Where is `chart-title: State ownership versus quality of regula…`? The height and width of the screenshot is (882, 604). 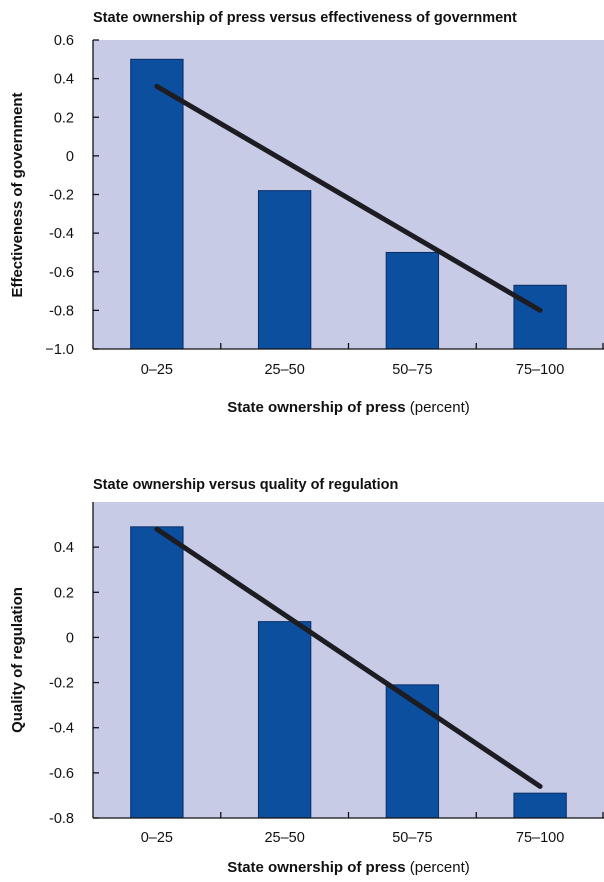
chart-title: State ownership versus quality of regula… is located at coordinates (245, 485).